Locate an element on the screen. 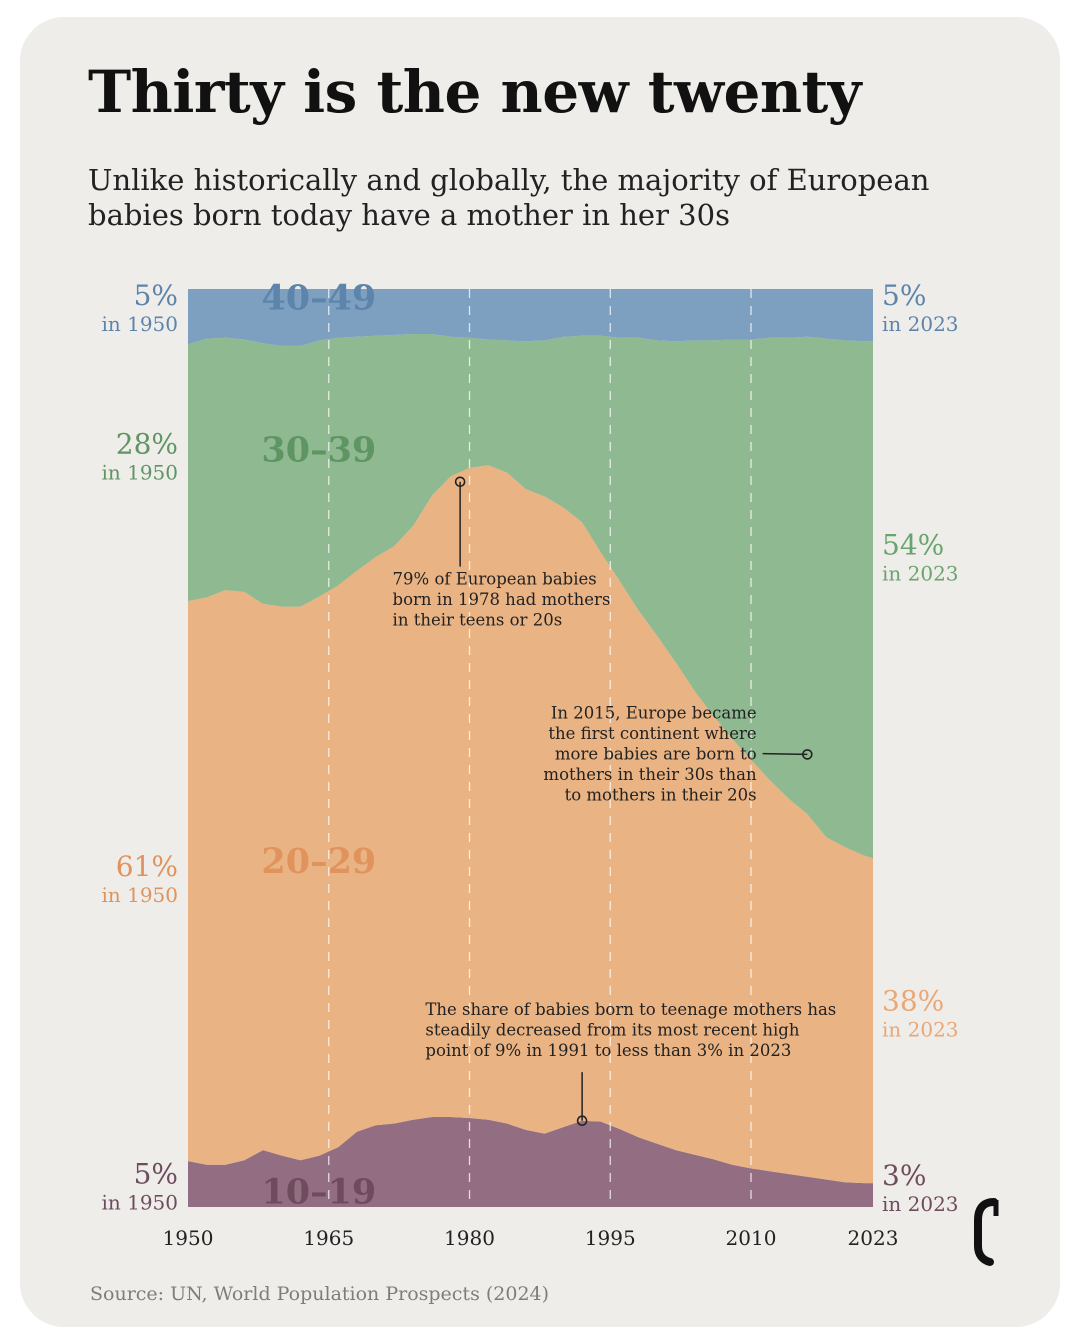 This screenshot has width=1080, height=1344. x-axis: 1950 1965 1980 1995 2010 2023 is located at coordinates (531, 1238).